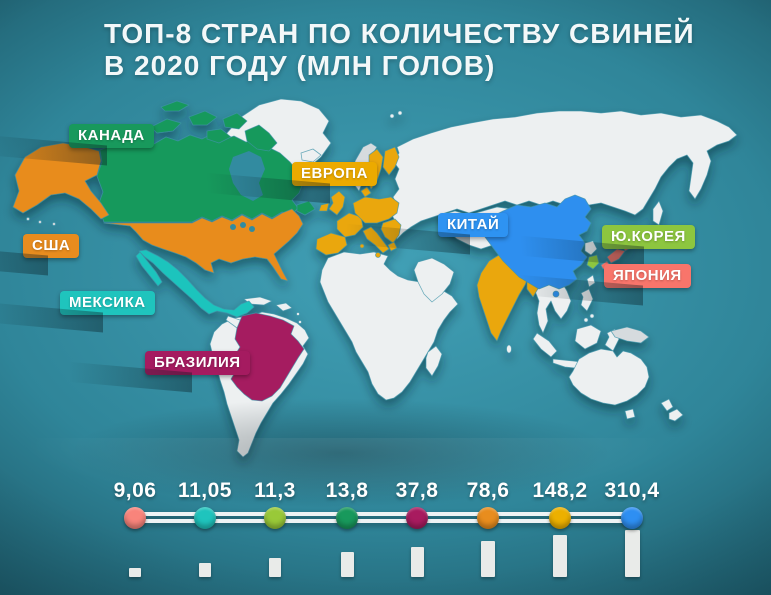 The height and width of the screenshot is (595, 771). What do you see at coordinates (347, 504) in the screenshot?
I see `scale-item: 13,8` at bounding box center [347, 504].